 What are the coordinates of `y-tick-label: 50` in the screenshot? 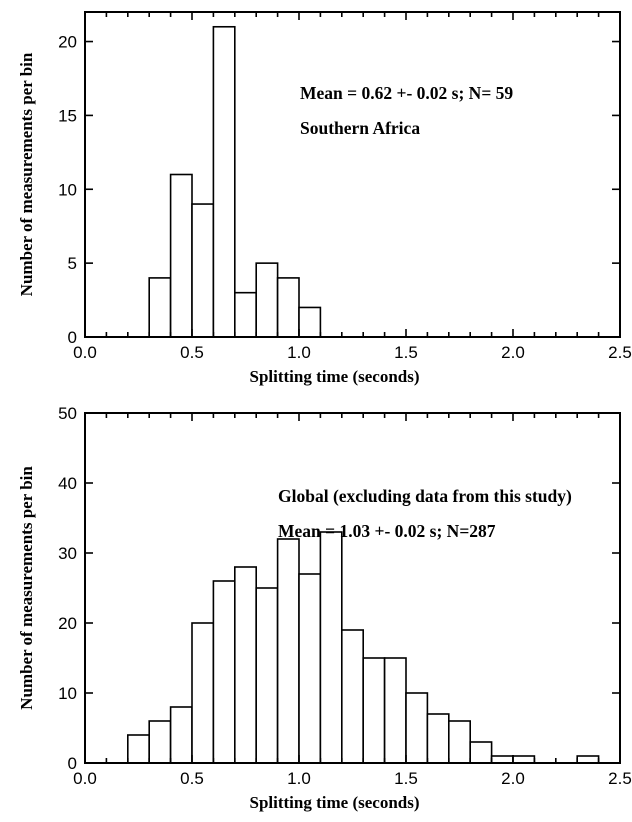 It's located at (67, 413).